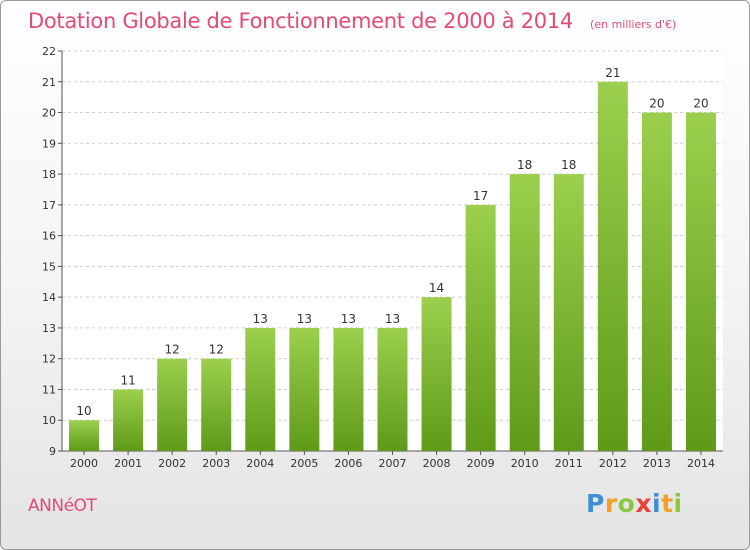 This screenshot has height=550, width=750. I want to click on place-name: ANNéOT, so click(62, 506).